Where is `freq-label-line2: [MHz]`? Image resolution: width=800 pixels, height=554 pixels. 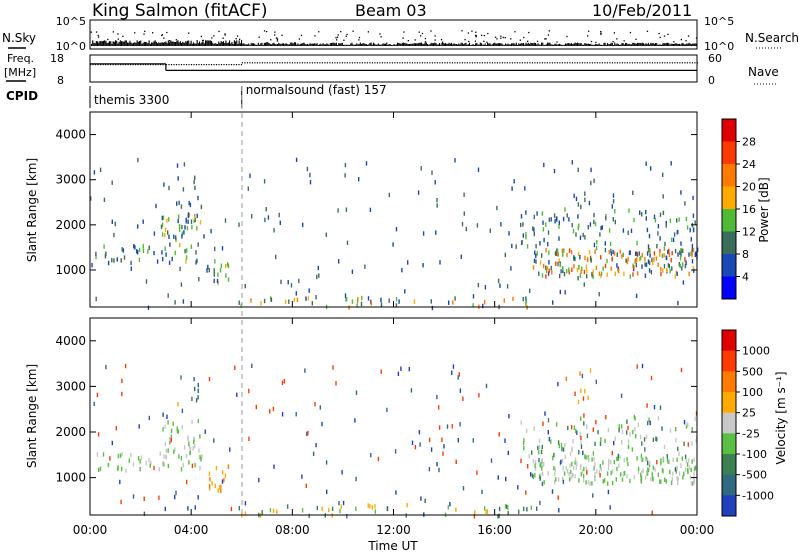
freq-label-line2: [MHz] is located at coordinates (20, 72).